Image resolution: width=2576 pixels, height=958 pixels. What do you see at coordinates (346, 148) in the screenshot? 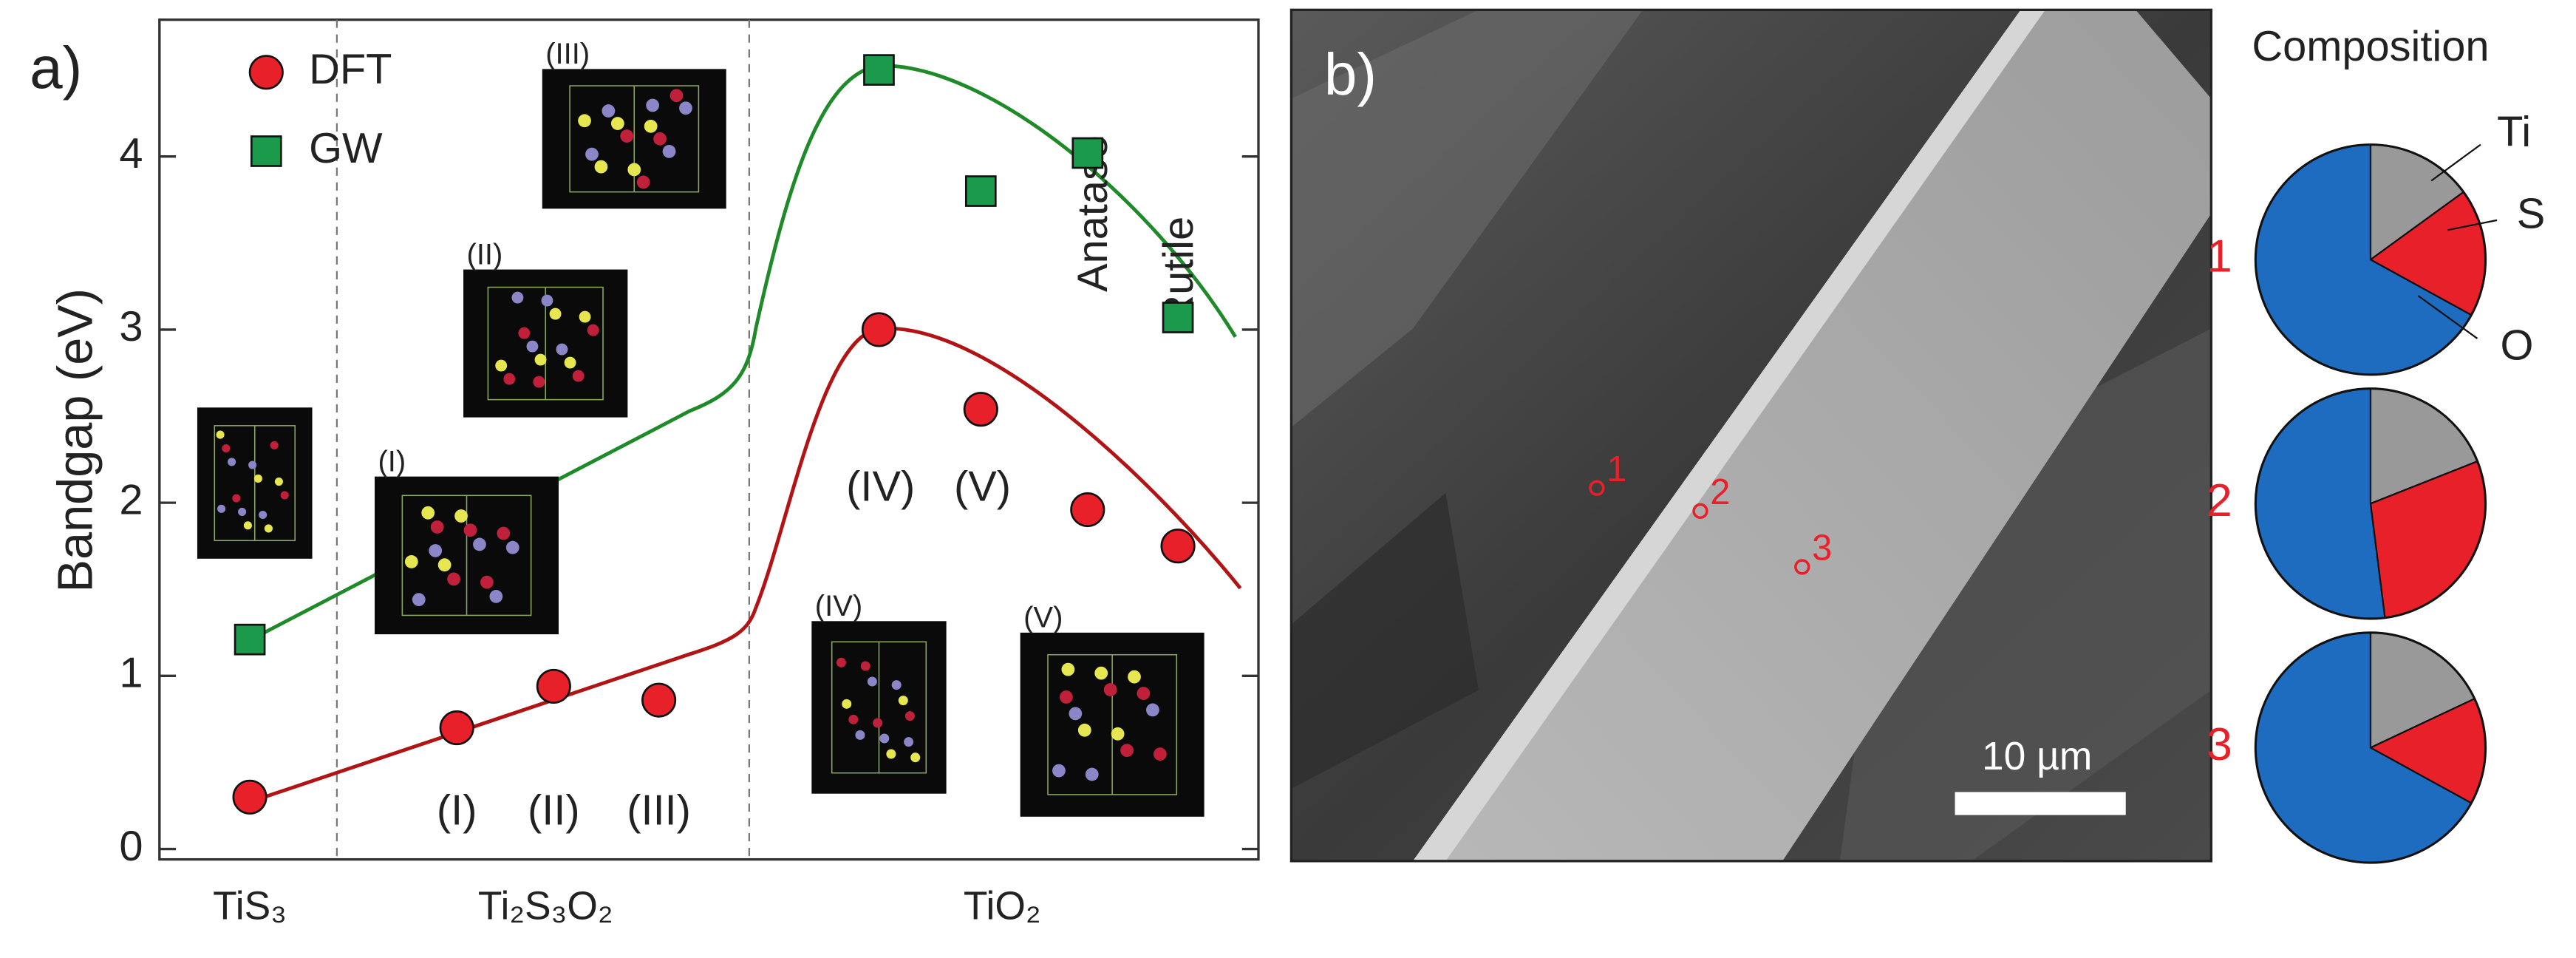
I see `legend-label: GW` at bounding box center [346, 148].